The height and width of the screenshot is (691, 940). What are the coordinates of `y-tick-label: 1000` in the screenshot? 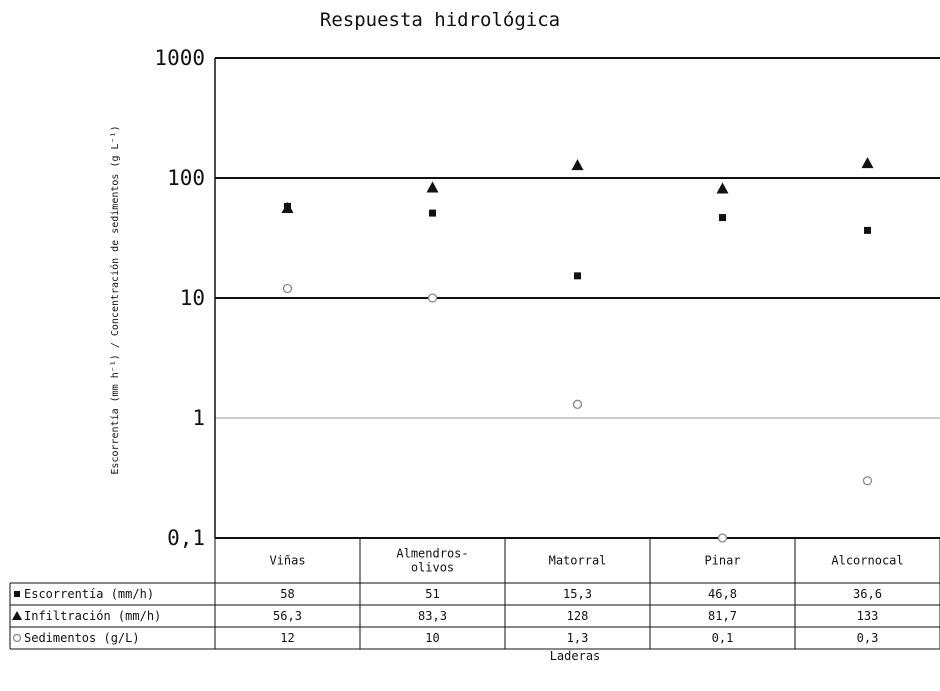 It's located at (179, 58).